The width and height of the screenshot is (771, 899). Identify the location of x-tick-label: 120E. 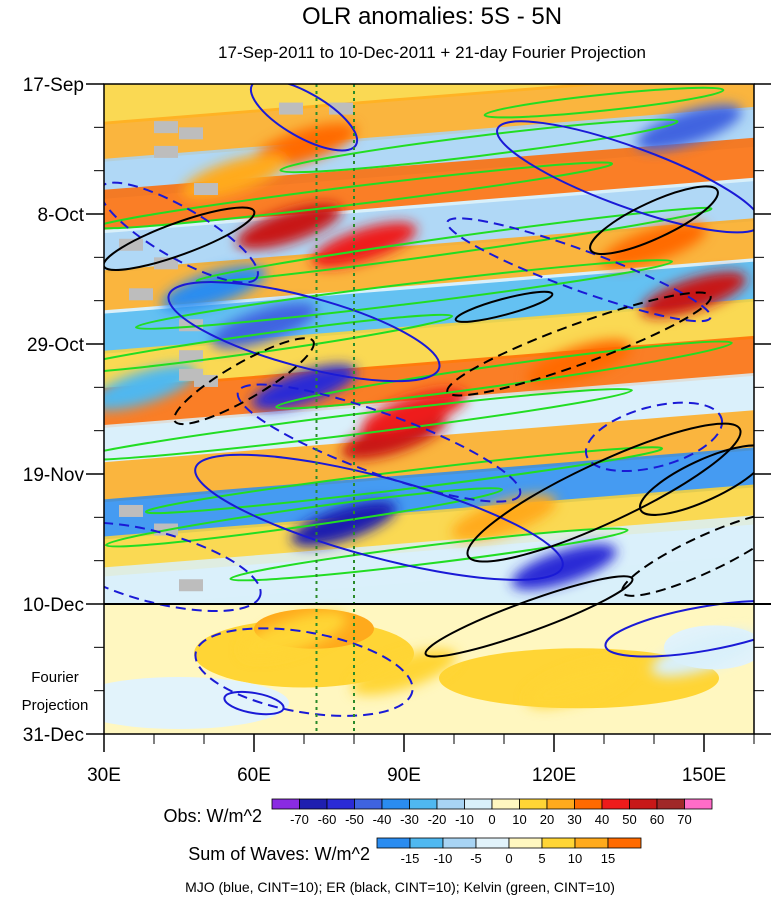
(554, 775).